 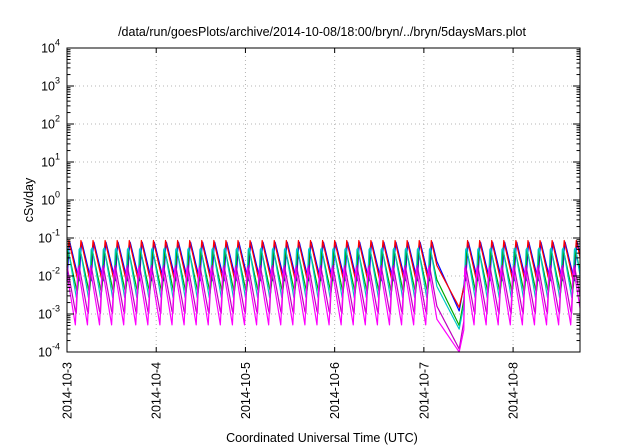 I want to click on y-tick-label: 10⁰, so click(x=50, y=199).